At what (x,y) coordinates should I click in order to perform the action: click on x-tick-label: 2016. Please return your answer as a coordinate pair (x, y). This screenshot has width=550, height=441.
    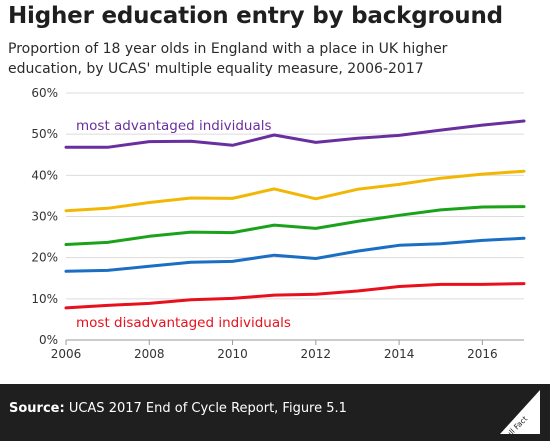
    Looking at the image, I should click on (482, 354).